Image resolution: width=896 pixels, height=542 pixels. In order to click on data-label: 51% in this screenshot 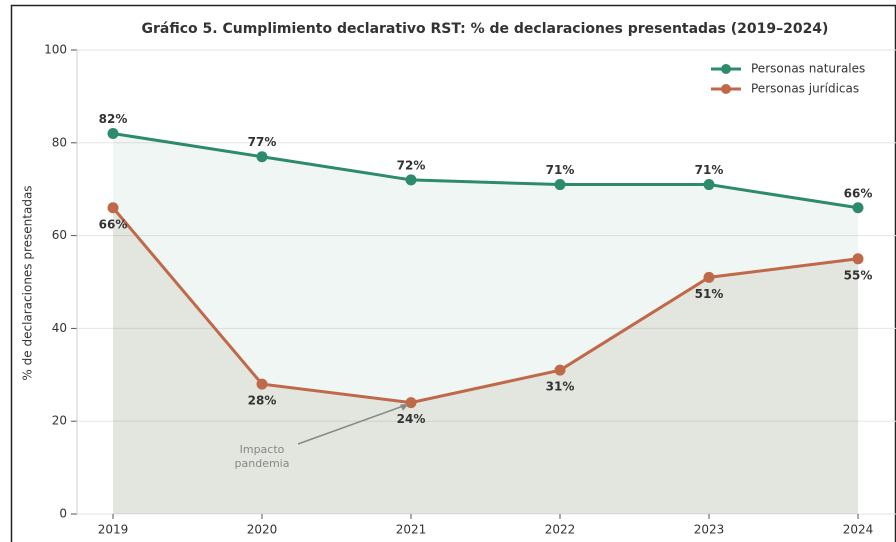, I will do `click(709, 294)`.